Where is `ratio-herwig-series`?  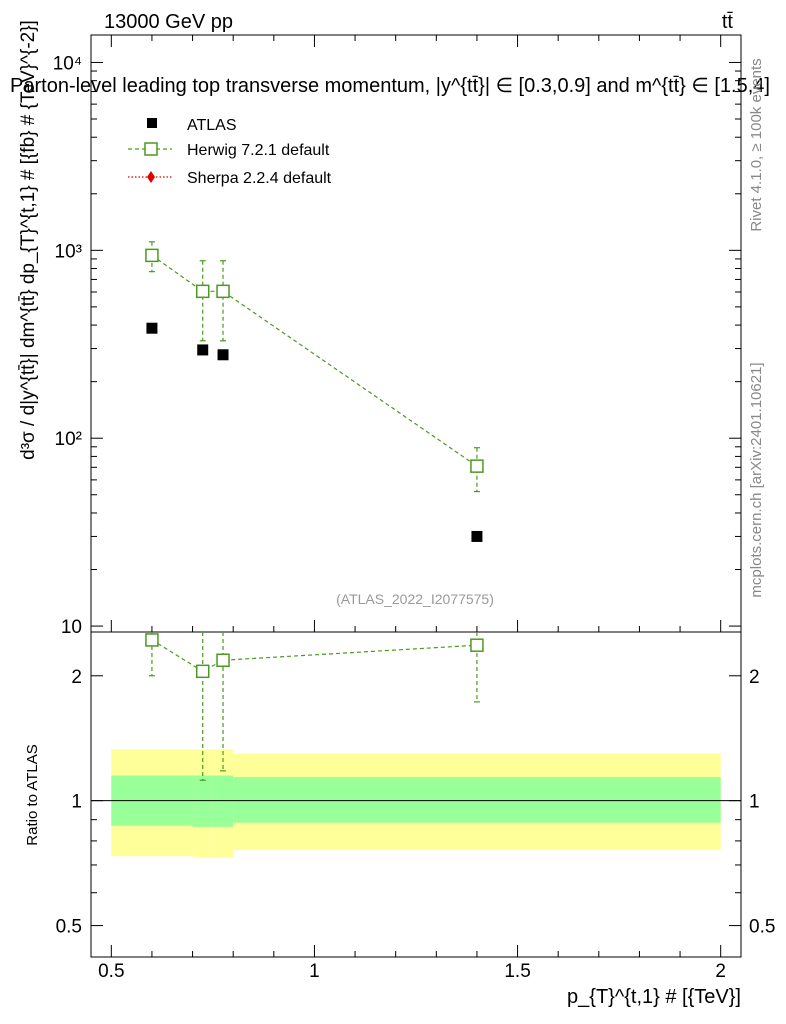 ratio-herwig-series is located at coordinates (314, 706).